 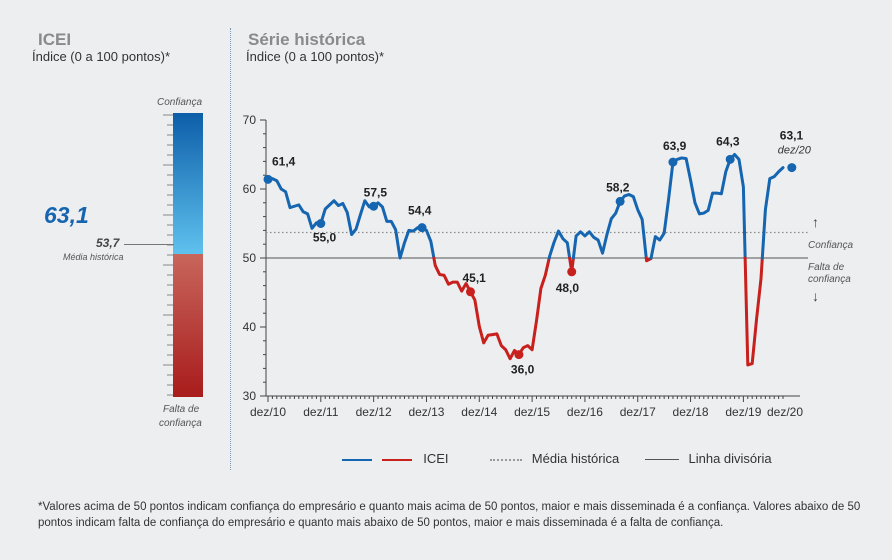 What do you see at coordinates (66, 215) in the screenshot?
I see `current-value: 63,1` at bounding box center [66, 215].